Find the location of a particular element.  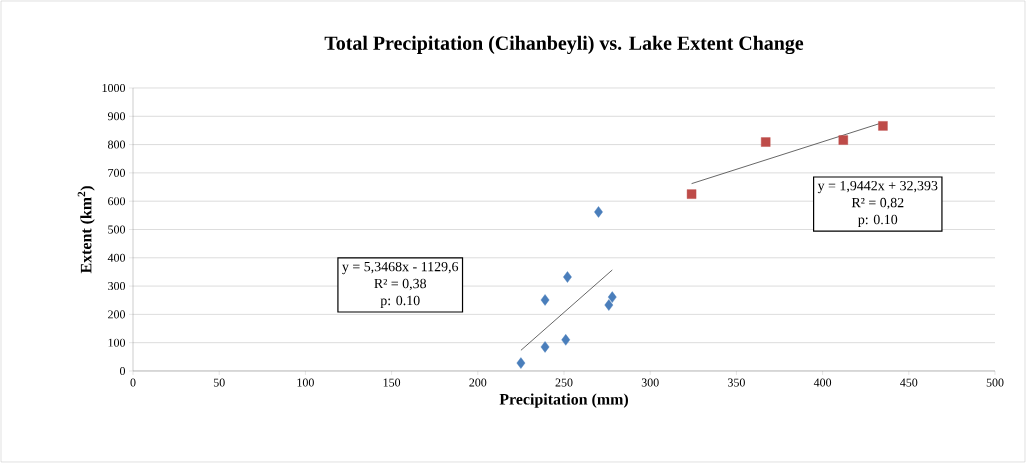

annotation: R² = 0,82 is located at coordinates (877, 203).